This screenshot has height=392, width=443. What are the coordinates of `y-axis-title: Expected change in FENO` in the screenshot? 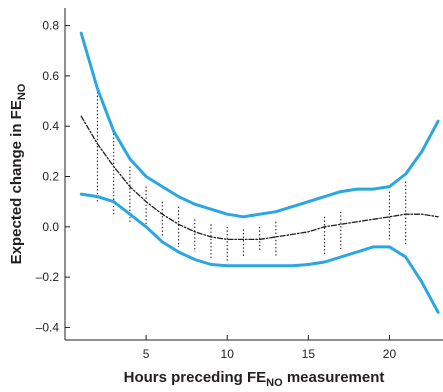 It's located at (18, 173).